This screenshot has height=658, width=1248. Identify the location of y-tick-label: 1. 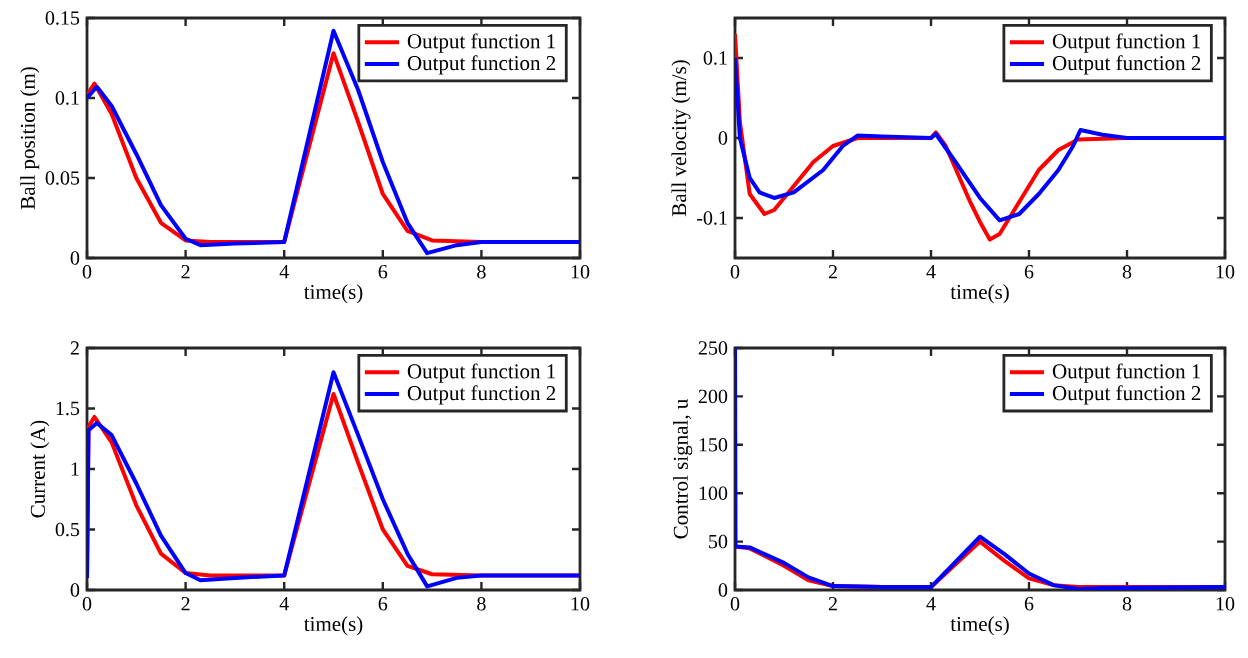
(75, 469).